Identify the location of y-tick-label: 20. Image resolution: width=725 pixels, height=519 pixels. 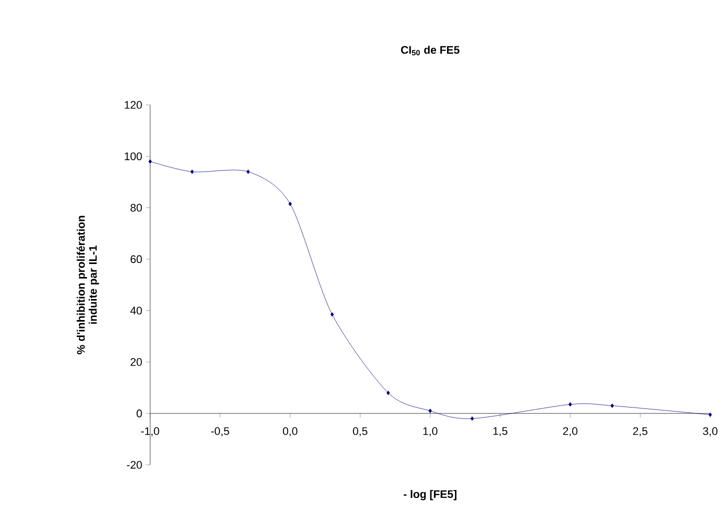
(136, 362).